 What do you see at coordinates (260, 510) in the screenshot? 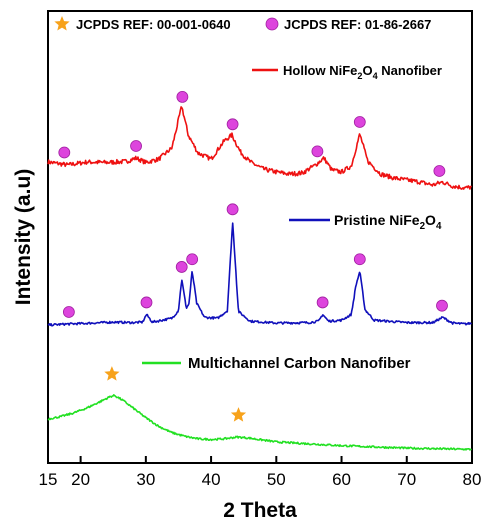
I see `x-axis-title: 2 Theta` at bounding box center [260, 510].